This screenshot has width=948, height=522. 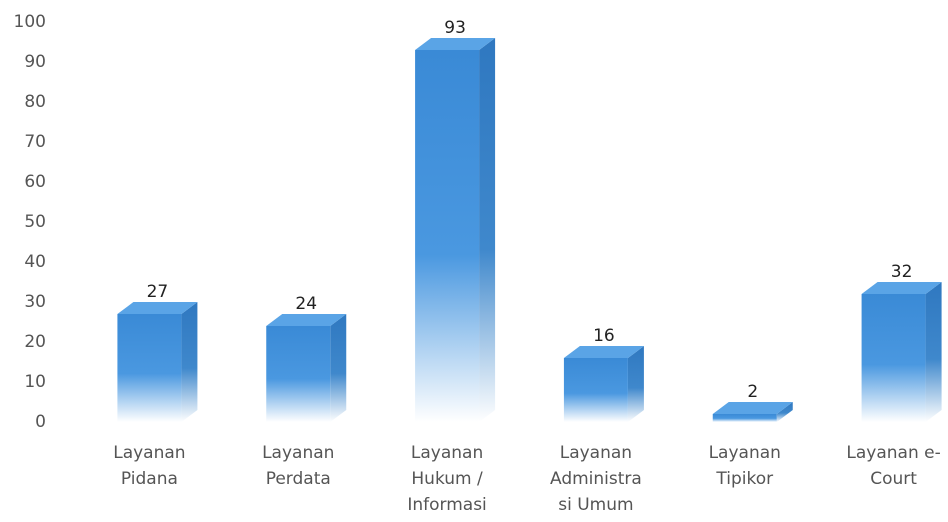 What do you see at coordinates (595, 479) in the screenshot?
I see `x-tick-label: Layanan Administrasi Umum` at bounding box center [595, 479].